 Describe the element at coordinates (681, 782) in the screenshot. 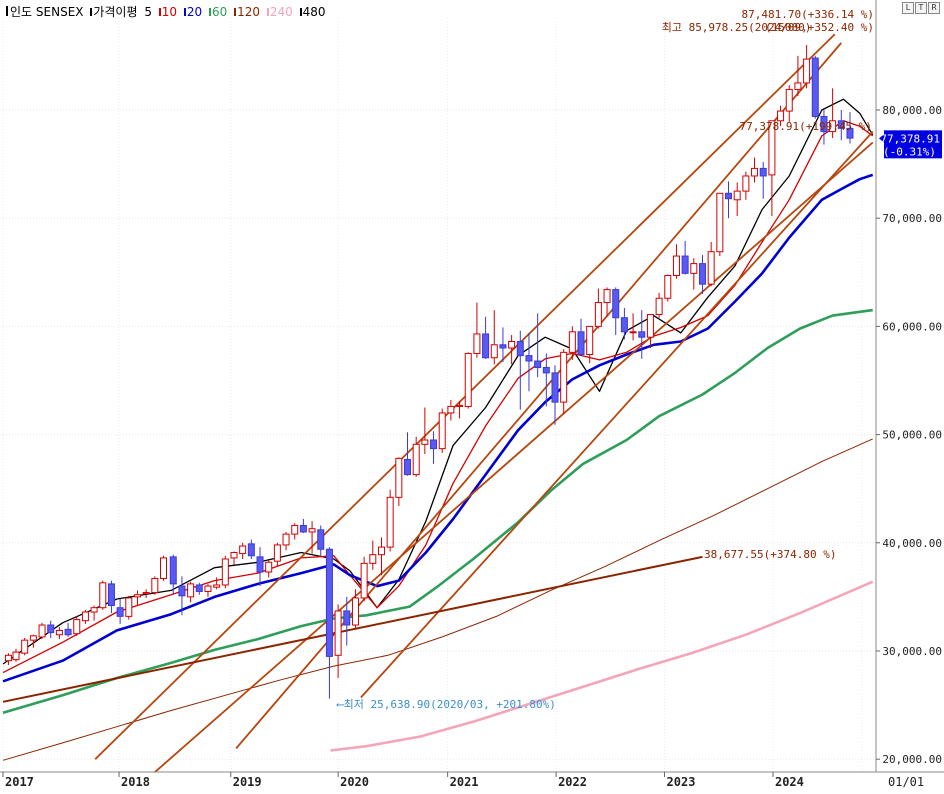

I see `x-tick-label: 2023` at that location.